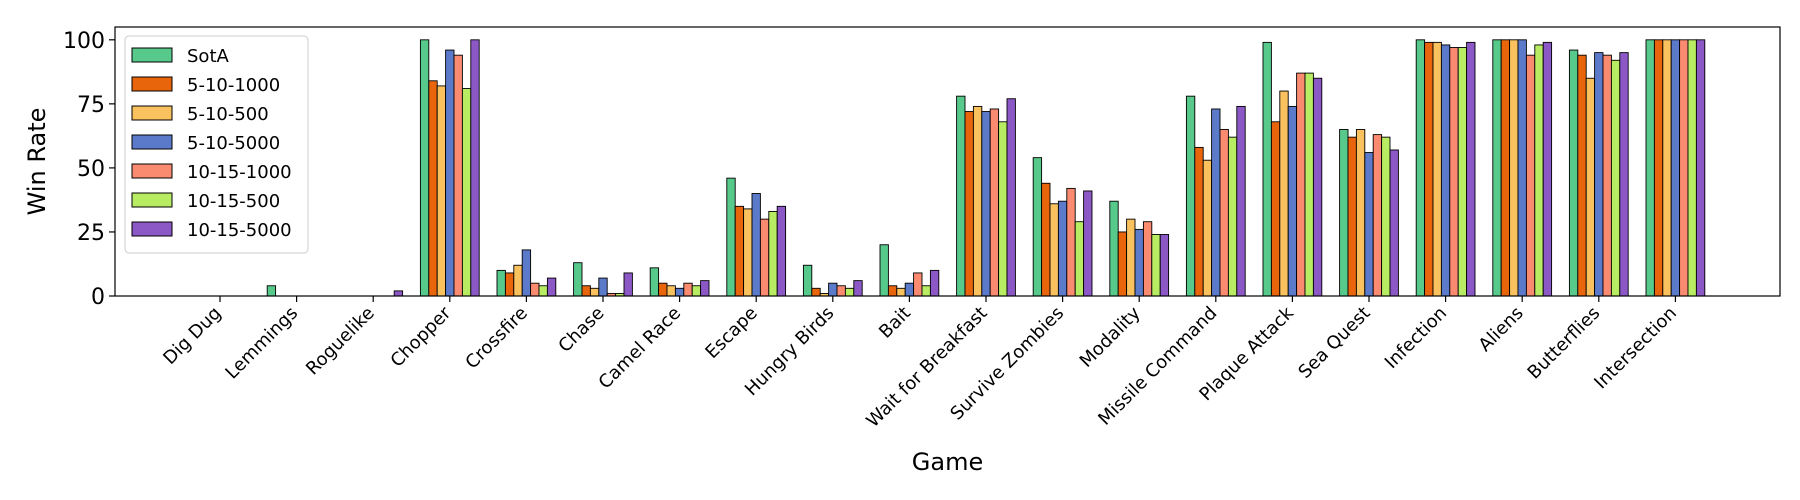  What do you see at coordinates (239, 172) in the screenshot?
I see `legend-label: 10-15-1000` at bounding box center [239, 172].